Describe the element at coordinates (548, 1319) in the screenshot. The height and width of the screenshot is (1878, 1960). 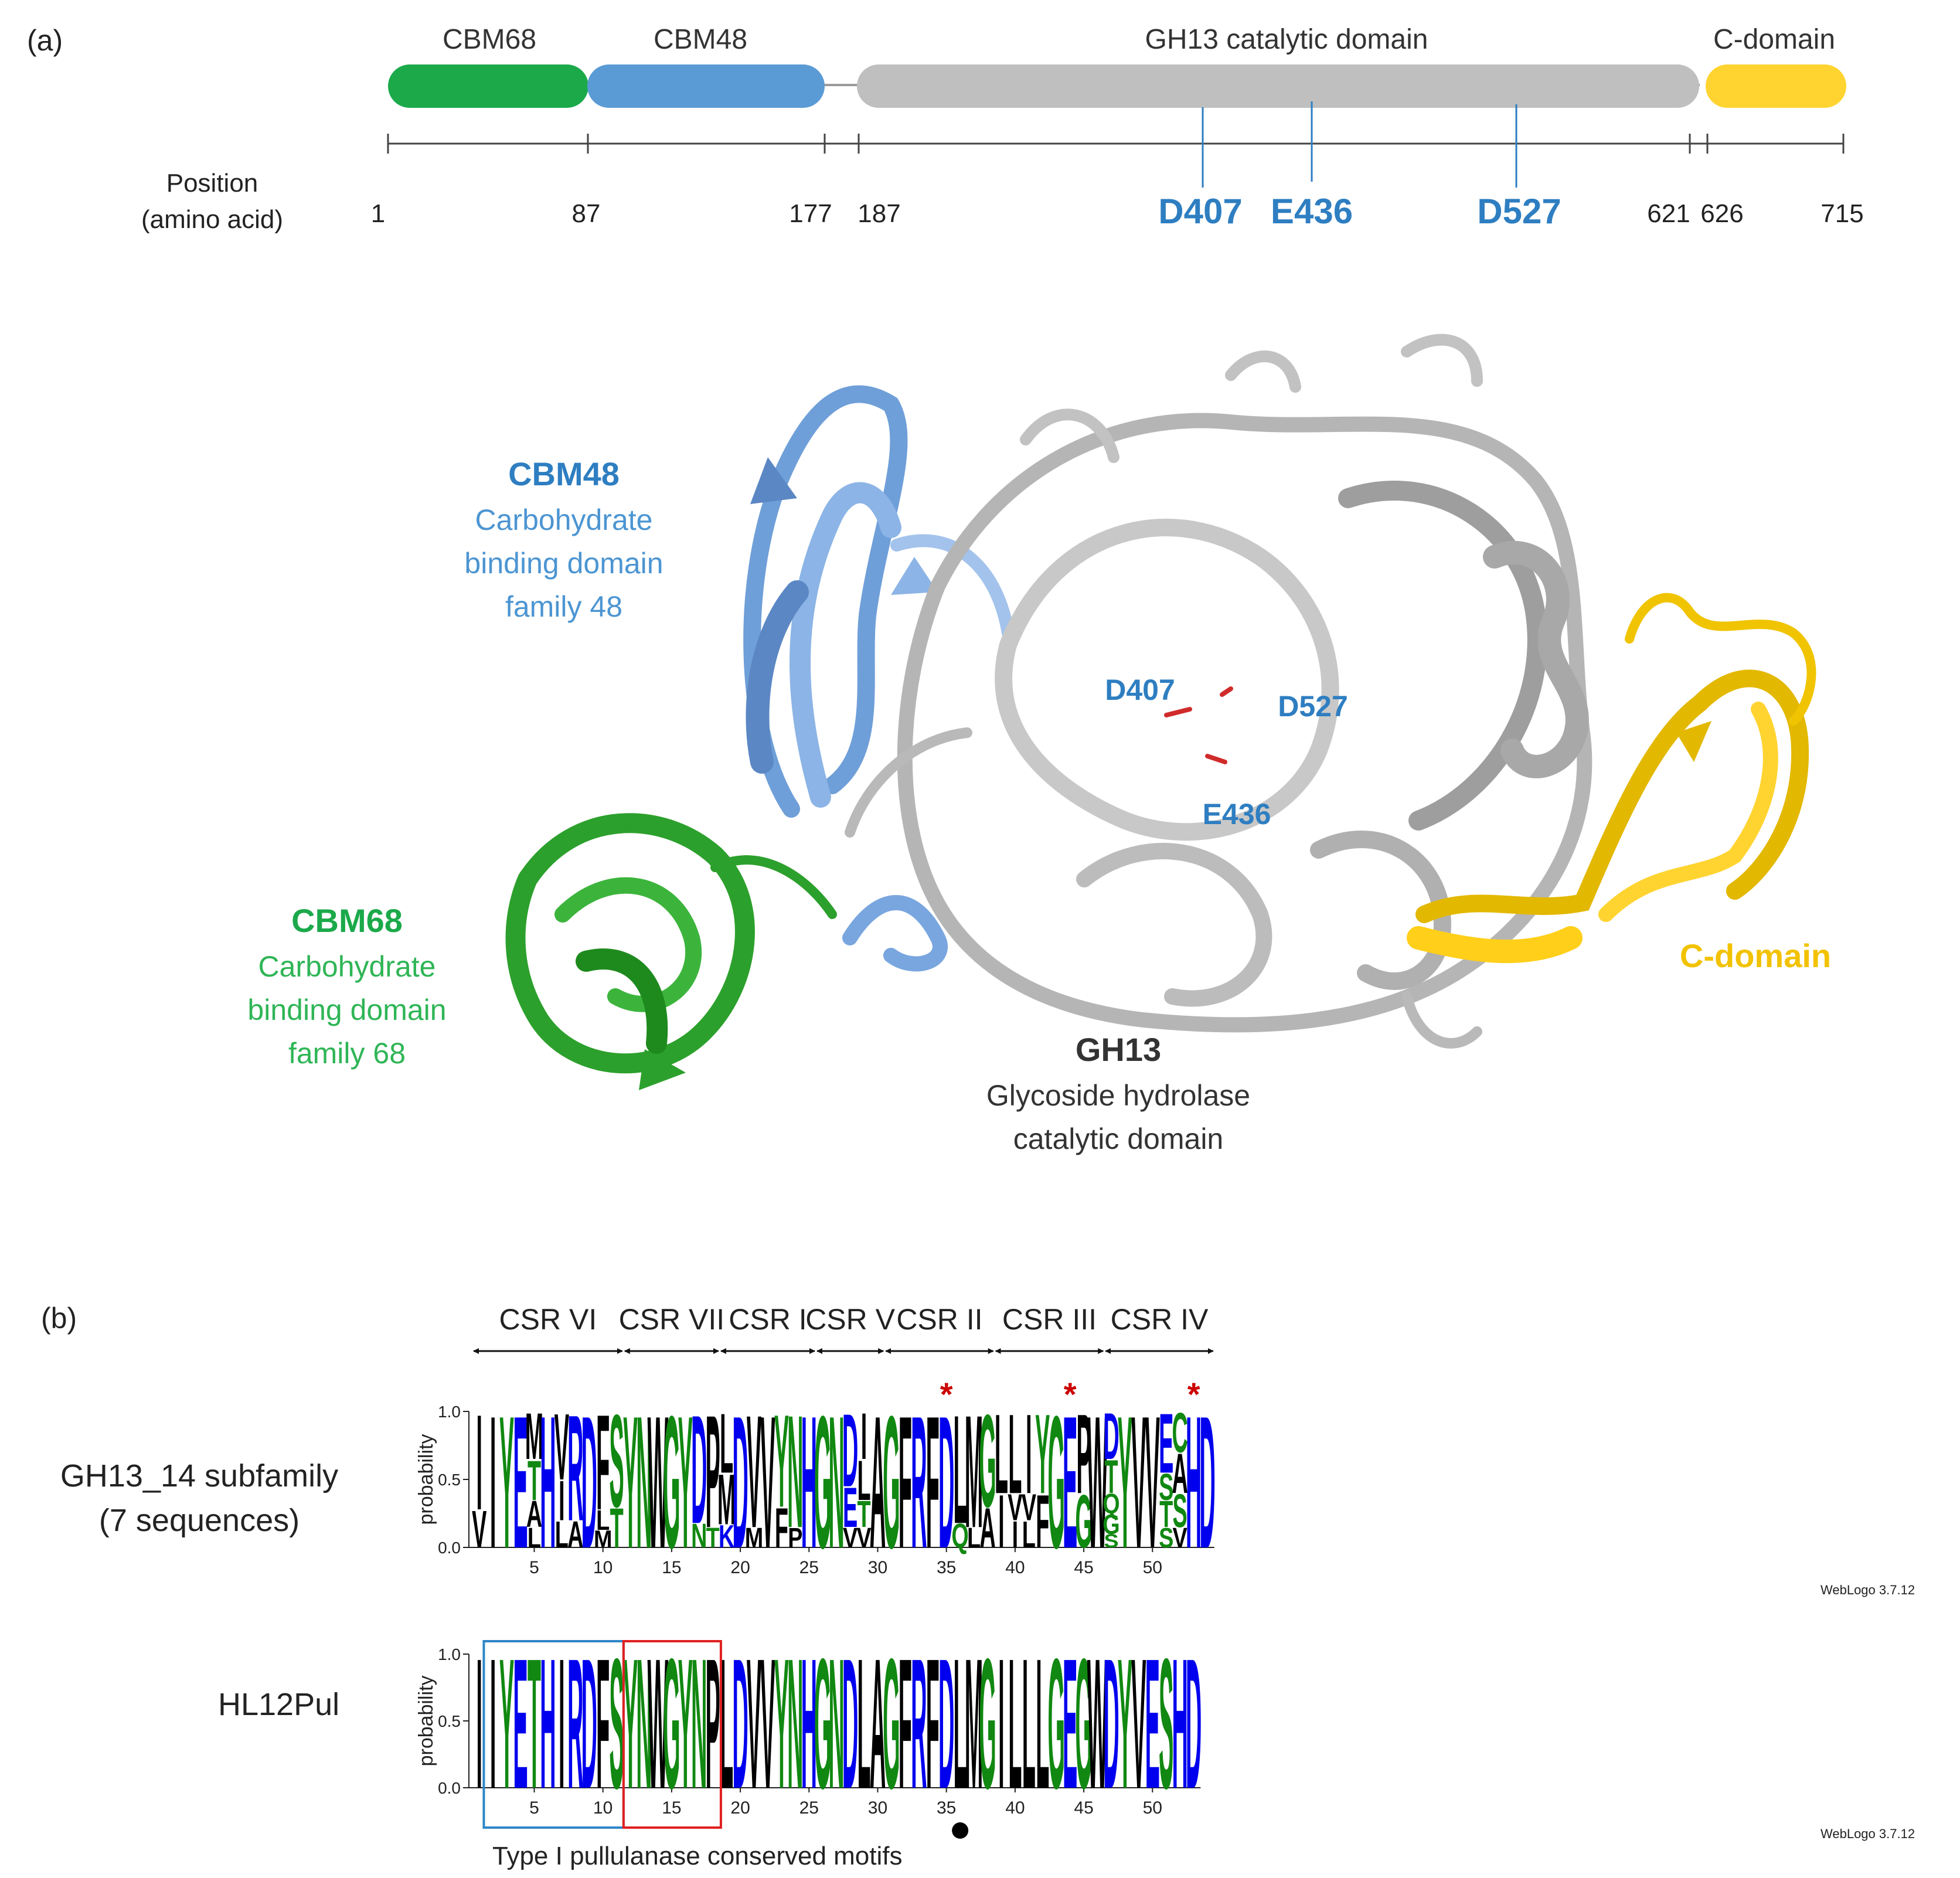
I see `csr-region-label: CSR VI` at that location.